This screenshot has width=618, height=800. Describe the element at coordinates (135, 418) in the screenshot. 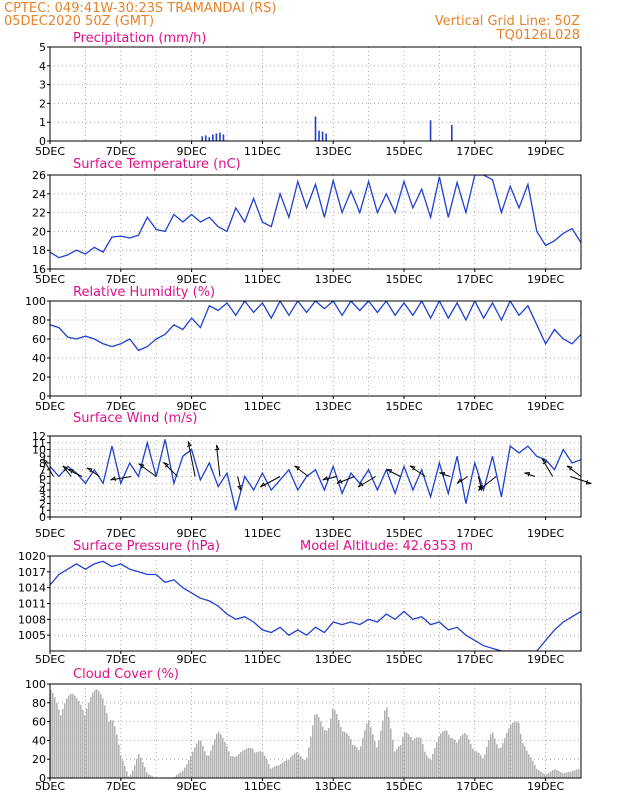

I see `panel-title: Surface Wind (m/s)` at that location.